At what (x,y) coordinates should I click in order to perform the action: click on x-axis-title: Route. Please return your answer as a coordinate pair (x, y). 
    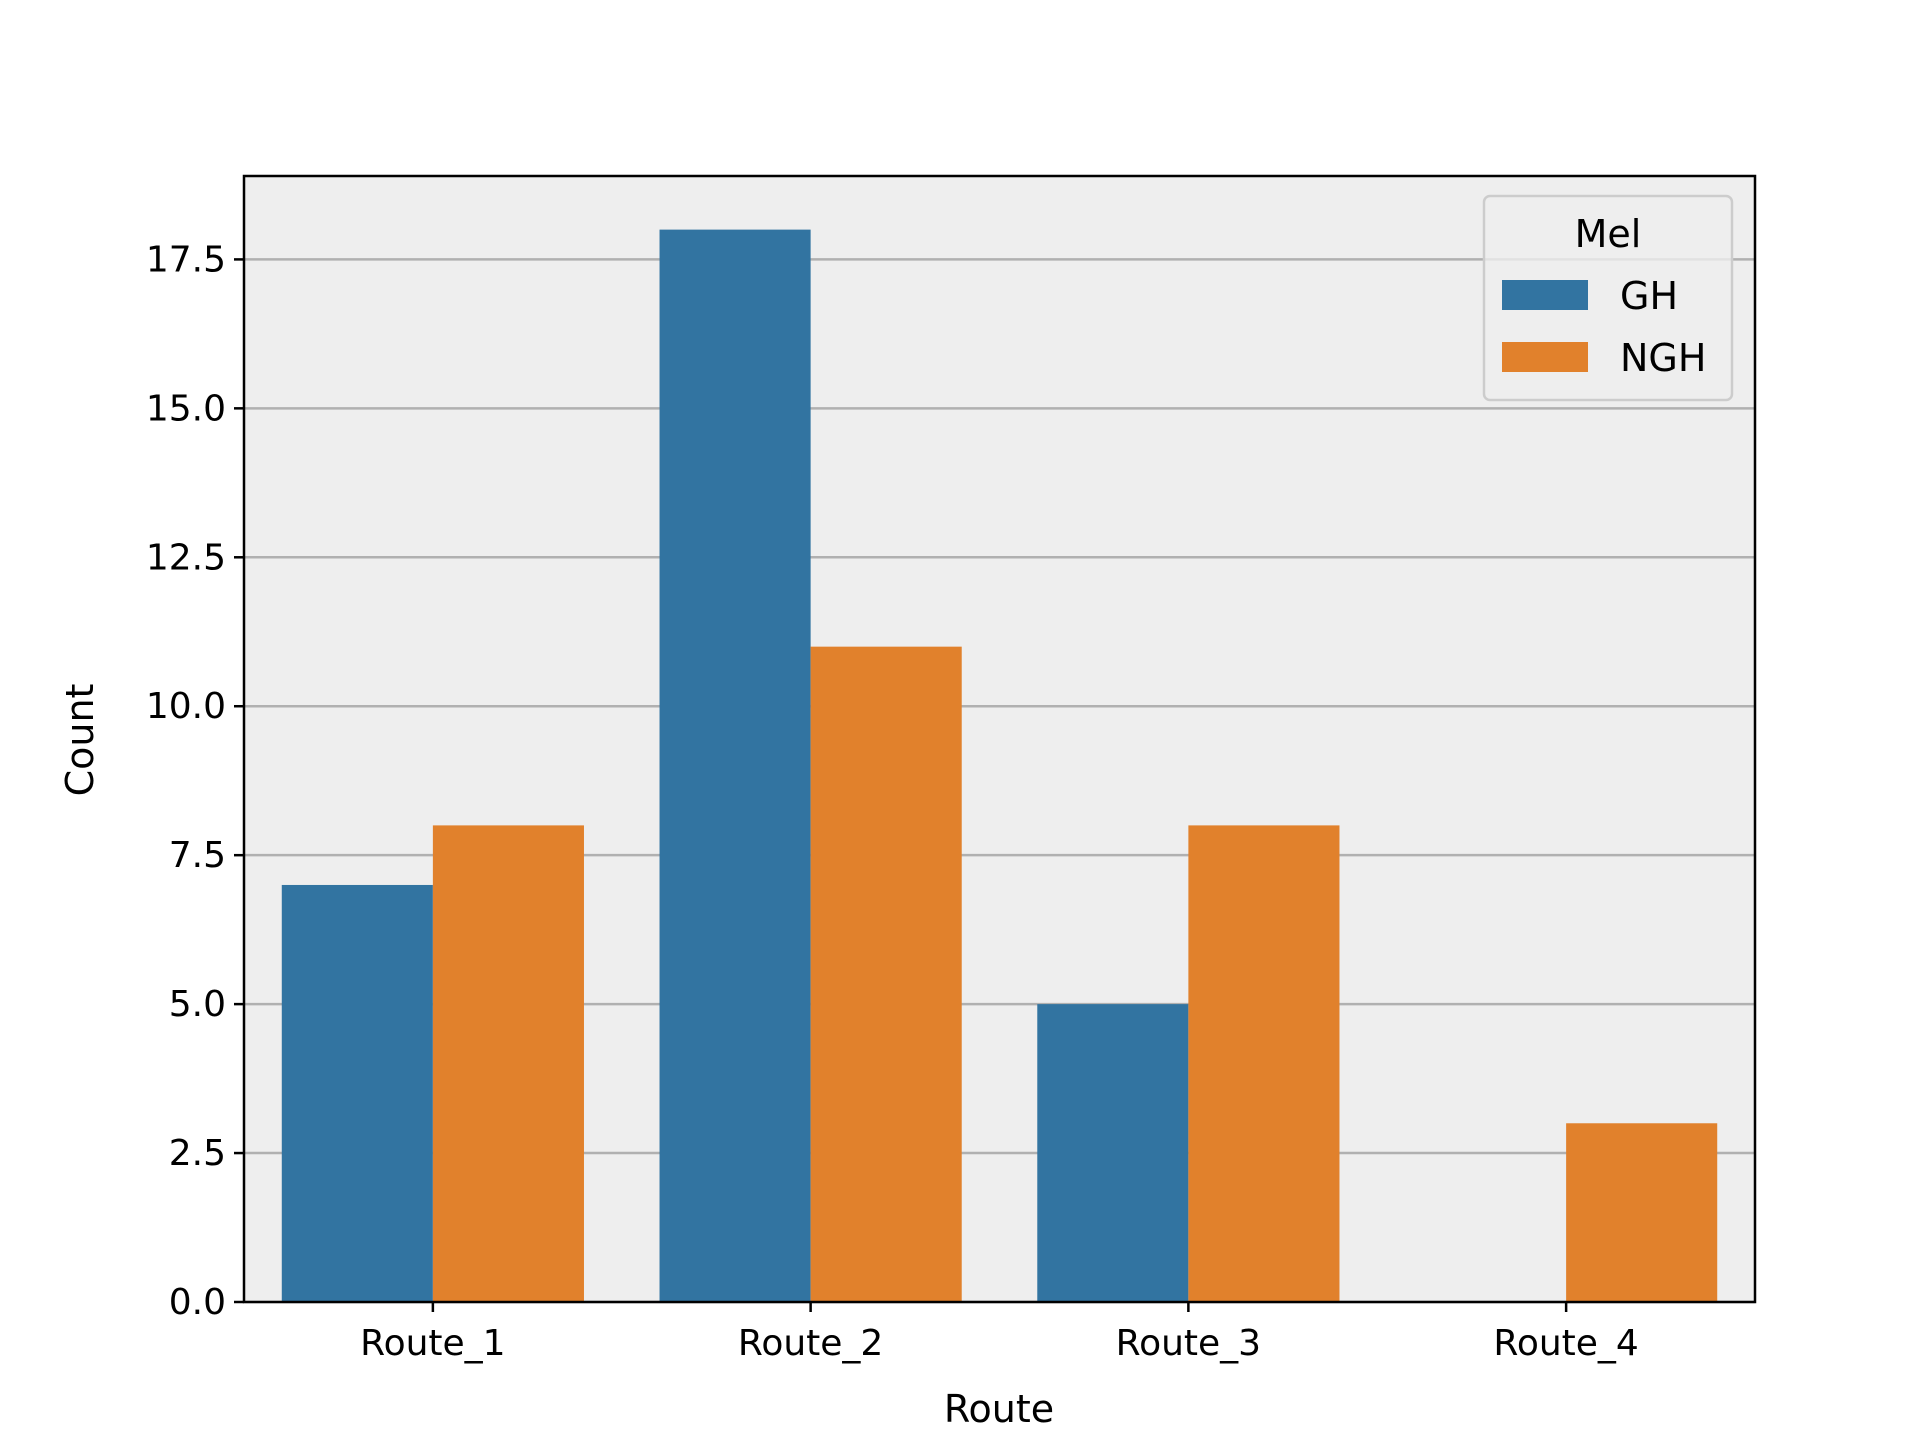
    Looking at the image, I should click on (999, 1409).